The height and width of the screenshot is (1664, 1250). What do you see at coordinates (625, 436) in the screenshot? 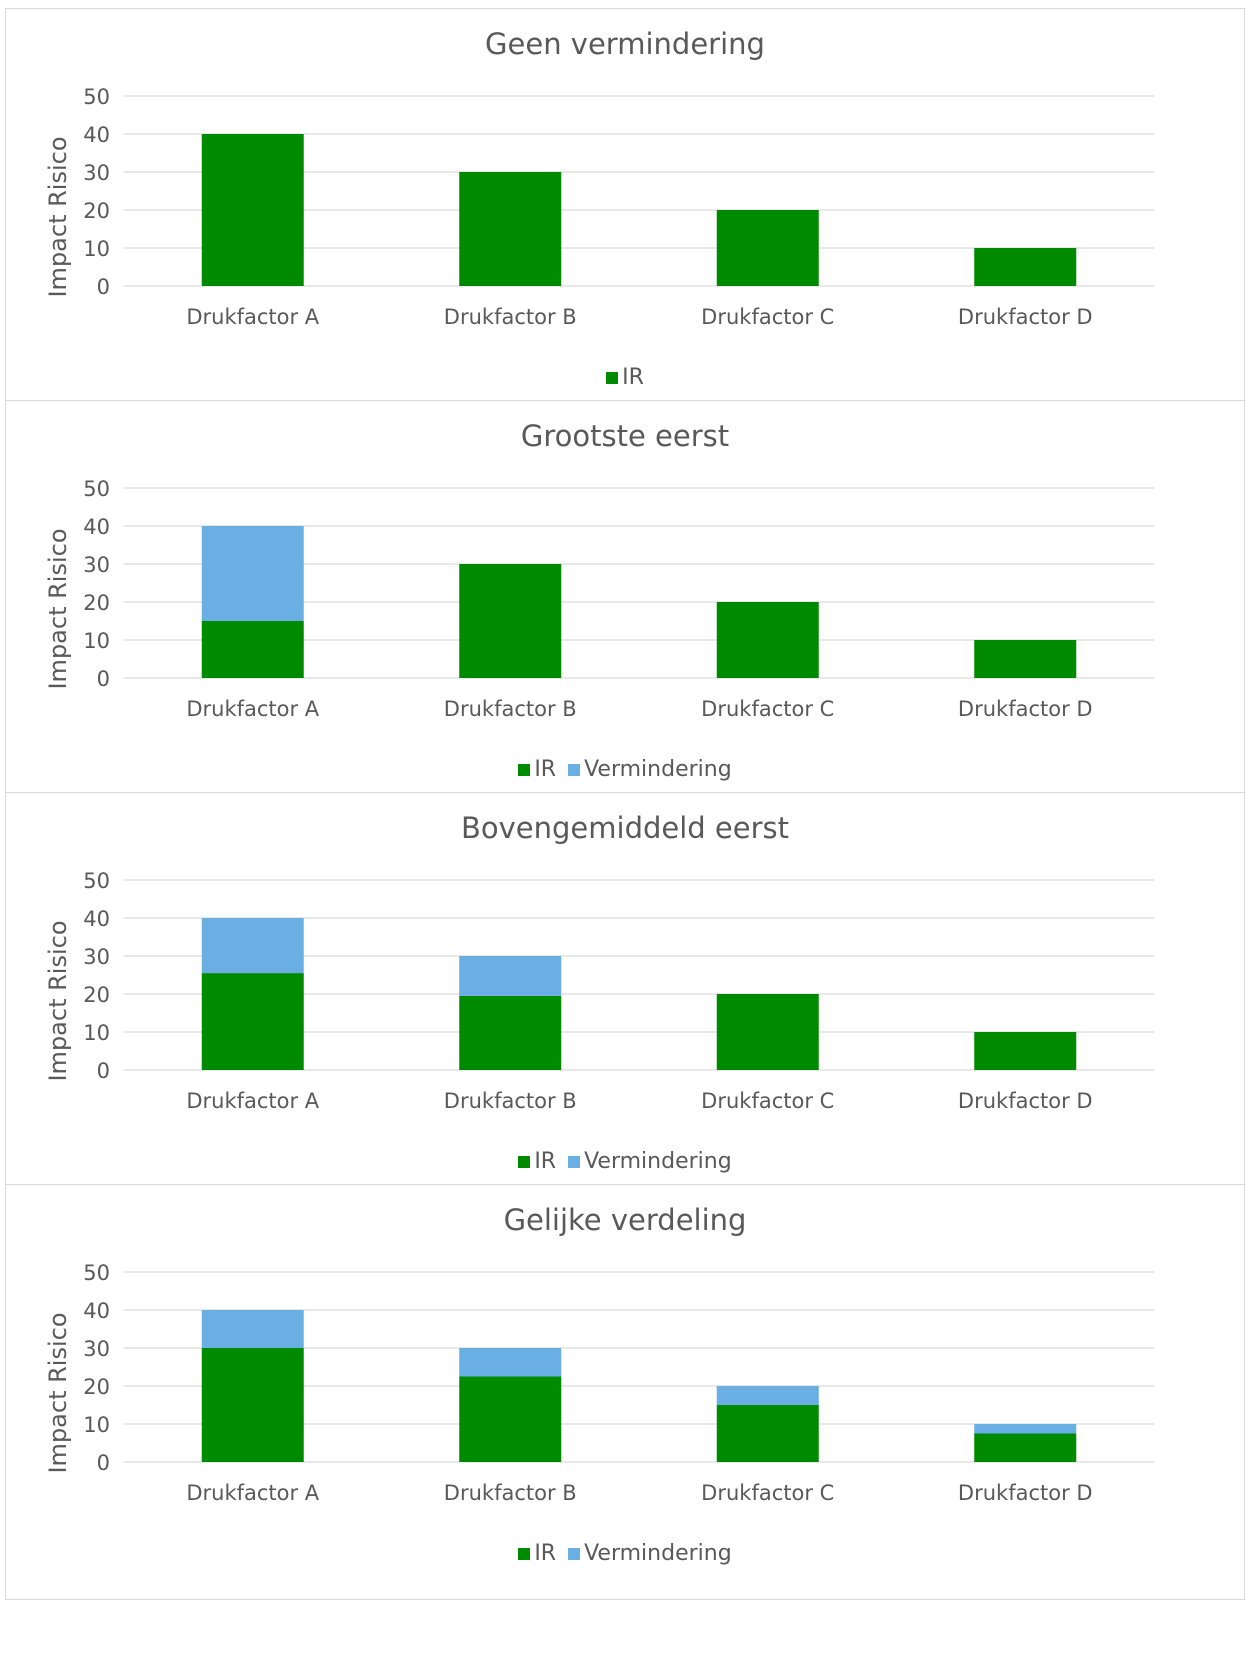
I see `chart-title: Grootste eerst` at bounding box center [625, 436].